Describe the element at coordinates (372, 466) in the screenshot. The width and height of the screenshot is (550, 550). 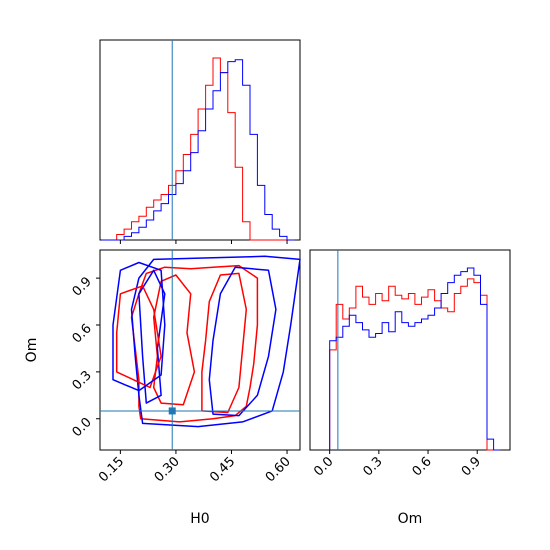
I see `om-hist-x-tick-label: 0.3` at that location.